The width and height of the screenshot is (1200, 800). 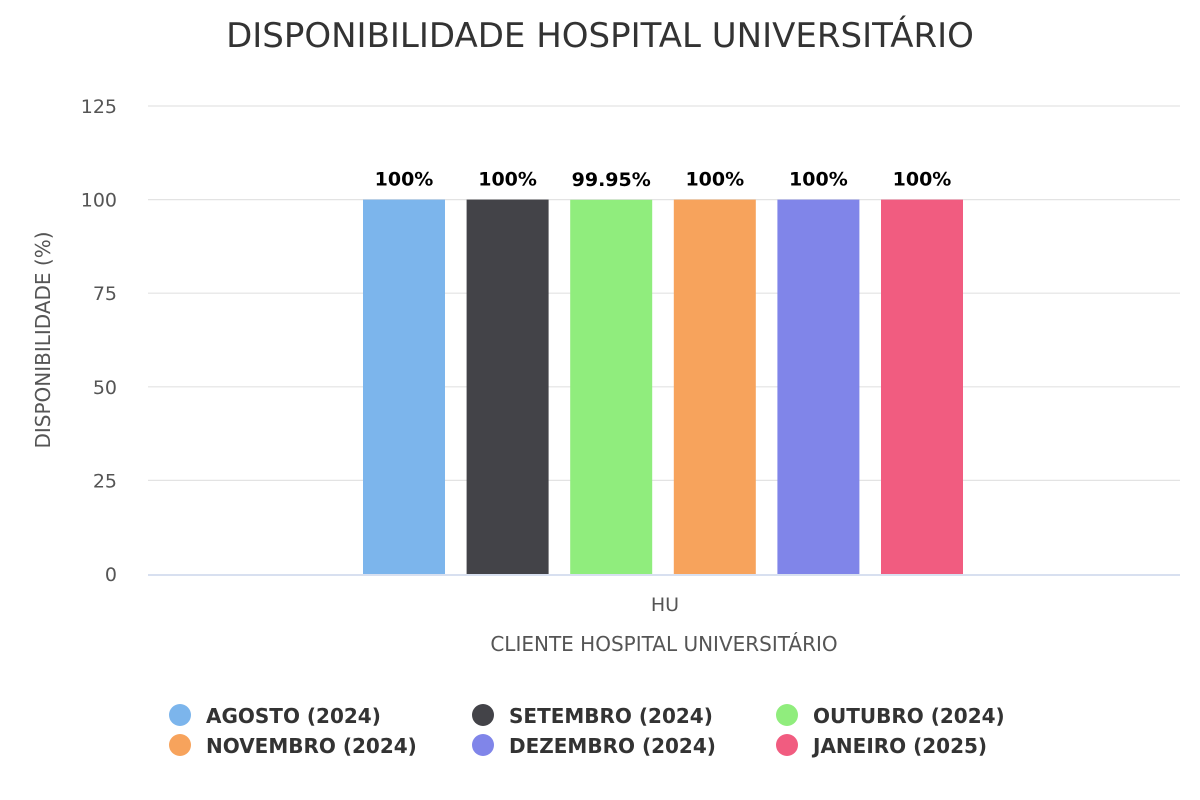 I want to click on legend-label: JANEIRO (2025), so click(x=899, y=746).